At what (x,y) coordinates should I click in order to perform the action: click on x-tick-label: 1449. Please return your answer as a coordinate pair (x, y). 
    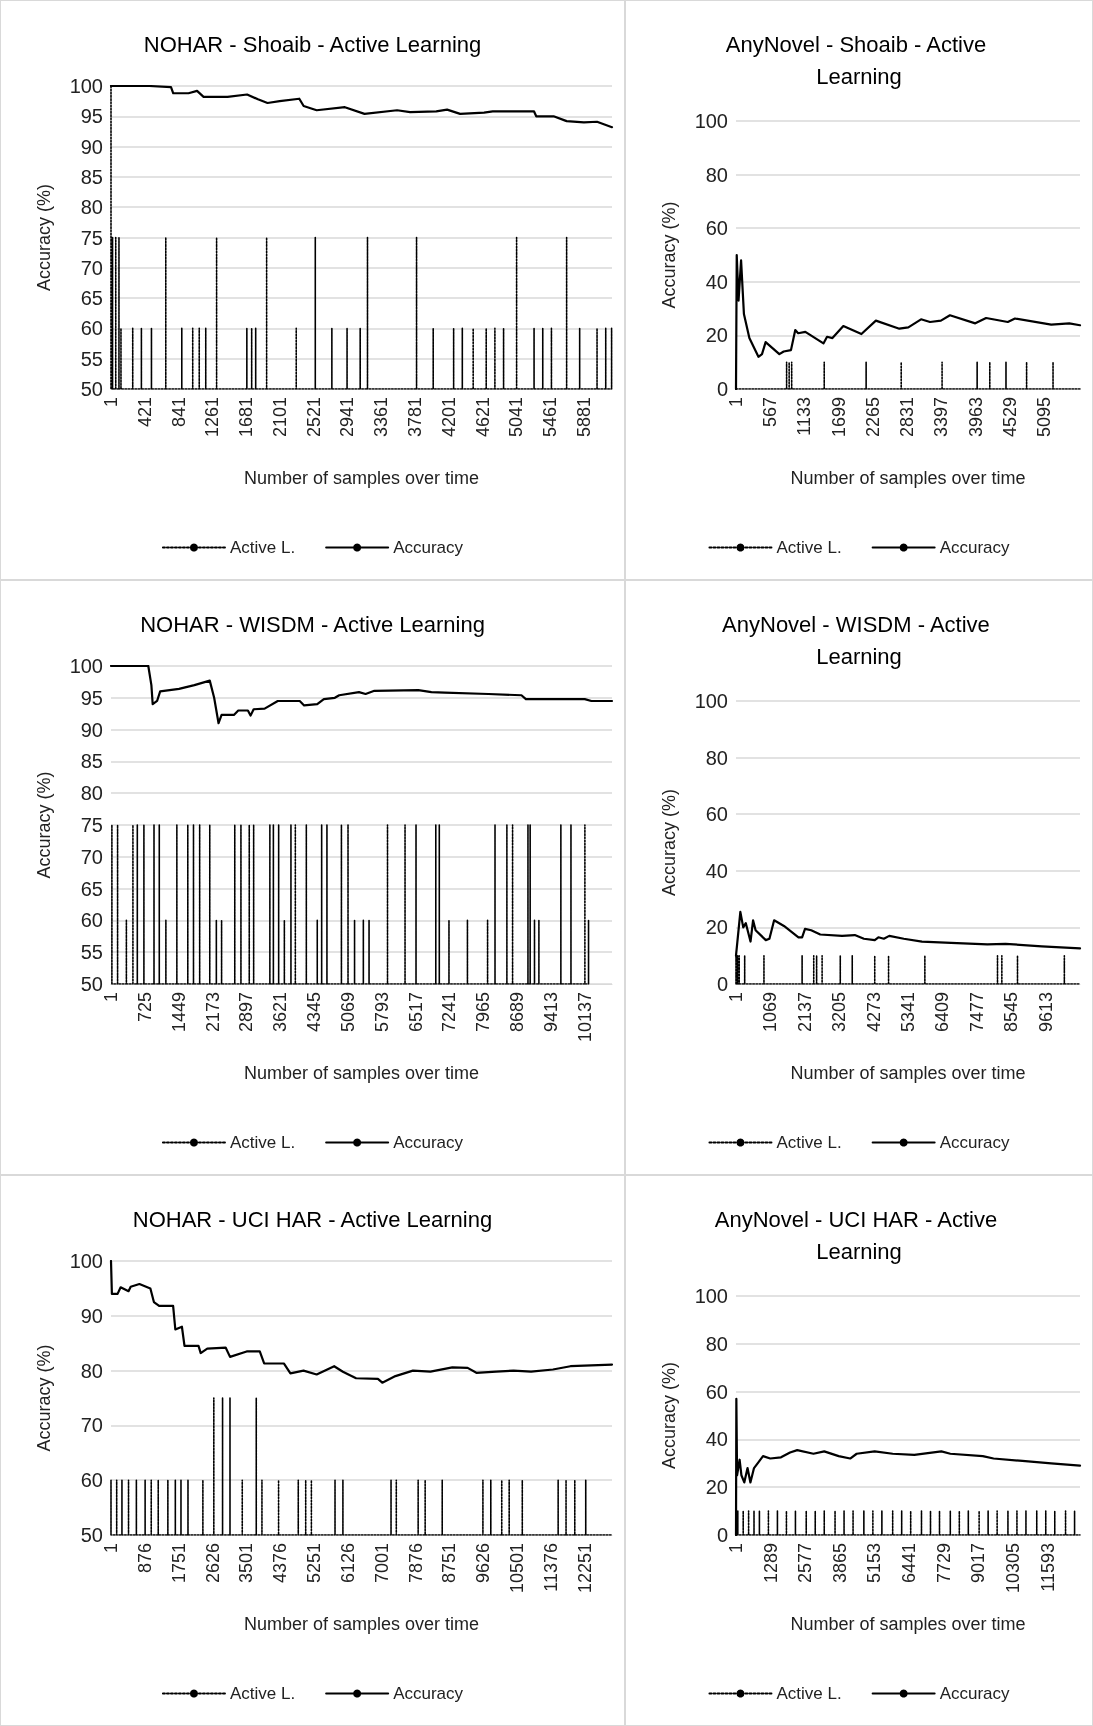
    Looking at the image, I should click on (178, 1012).